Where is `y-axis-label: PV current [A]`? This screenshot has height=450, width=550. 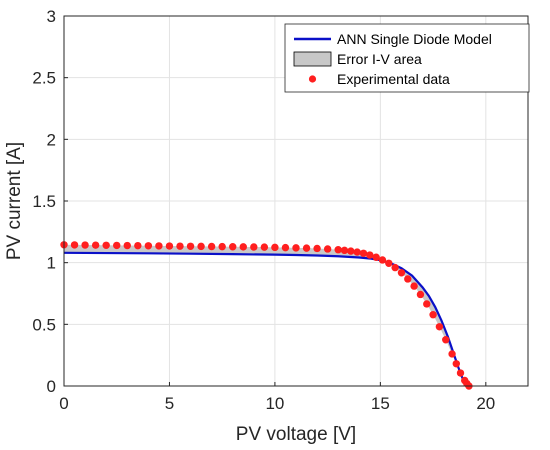
y-axis-label: PV current [A] is located at coordinates (14, 201).